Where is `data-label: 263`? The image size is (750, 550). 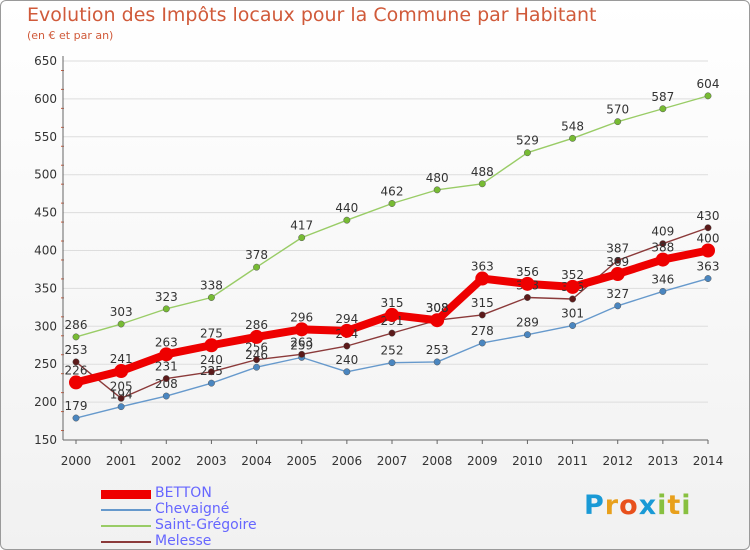
data-label: 263 is located at coordinates (166, 342).